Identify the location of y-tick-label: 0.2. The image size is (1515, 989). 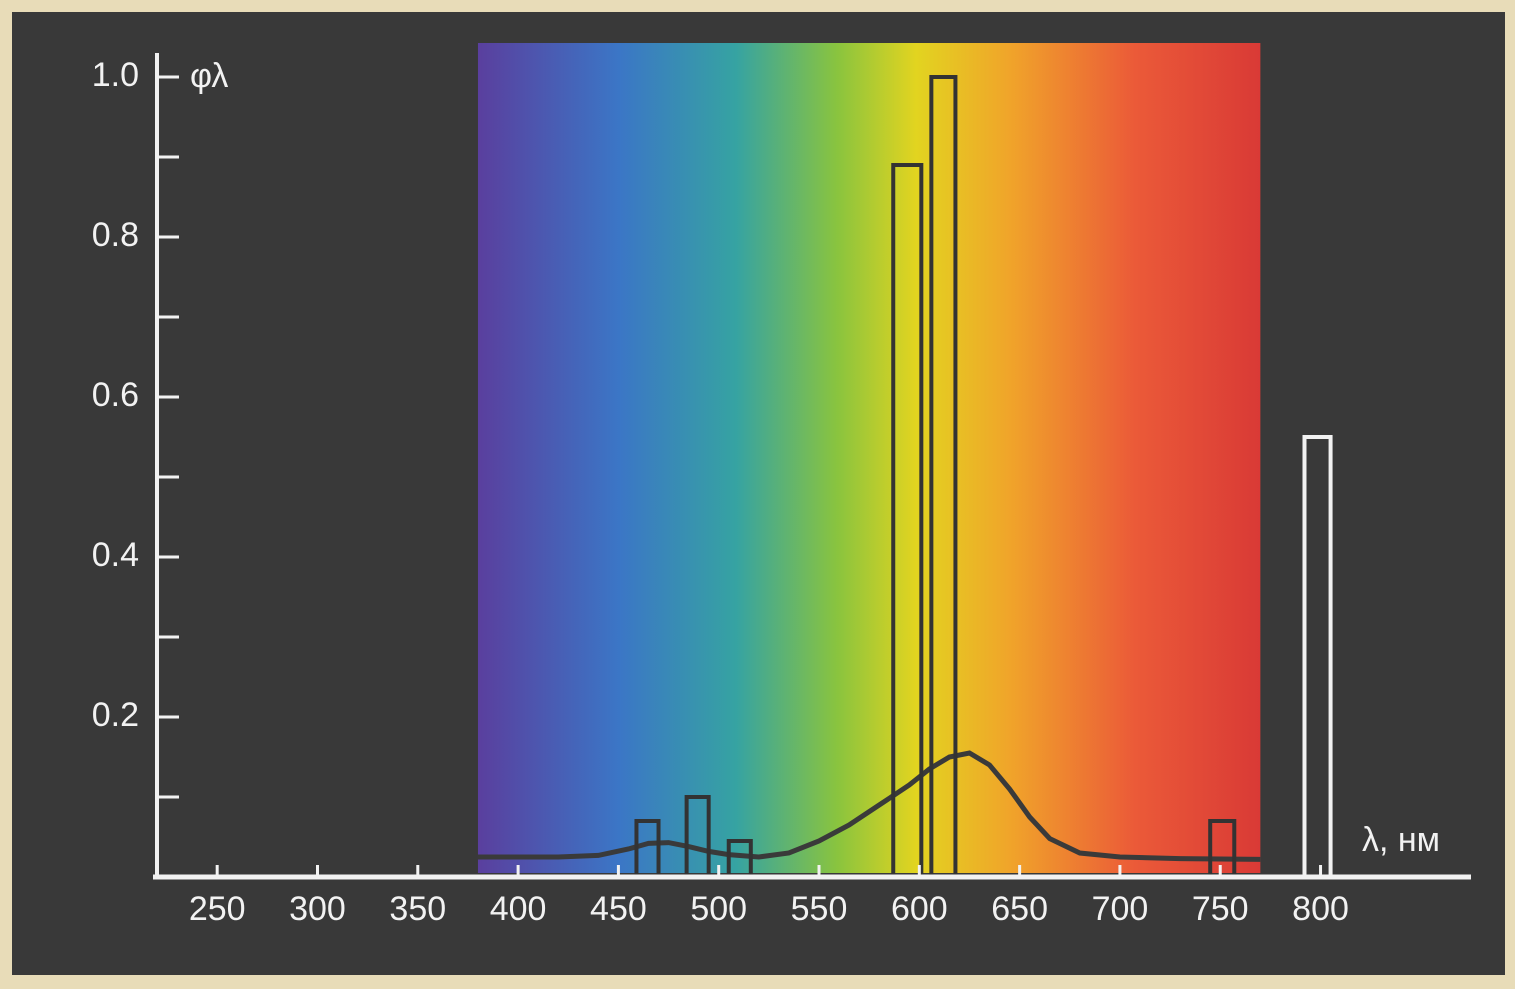
(115, 715).